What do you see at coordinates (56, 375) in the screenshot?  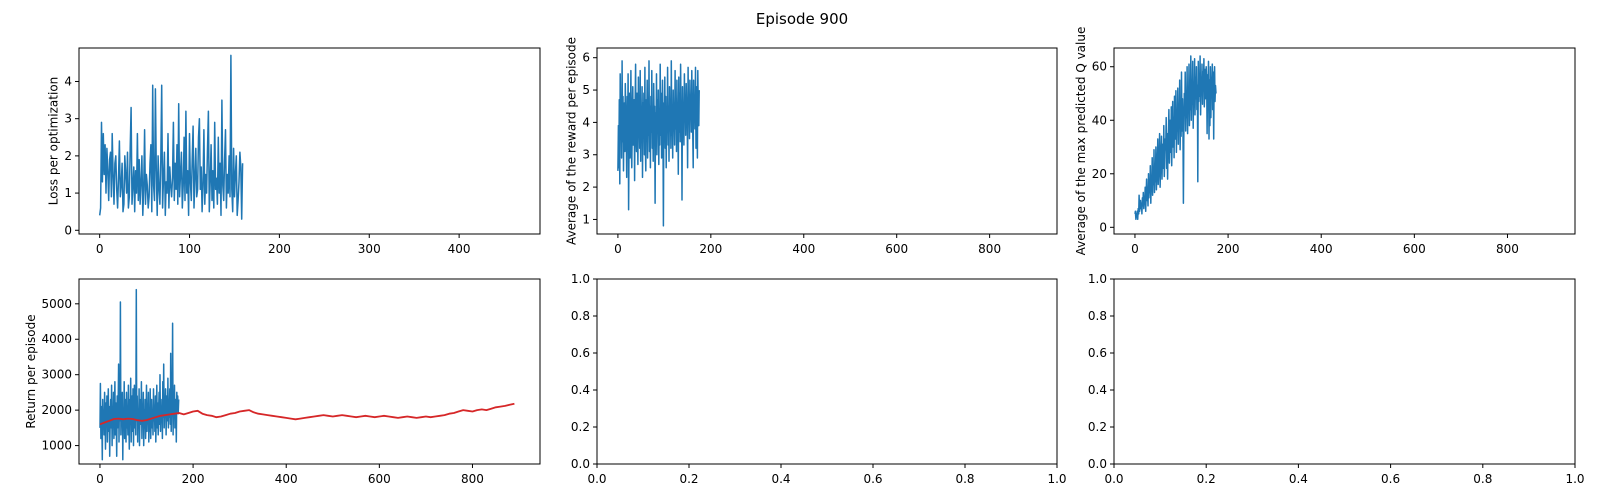 I see `y-tick-label: 3000` at bounding box center [56, 375].